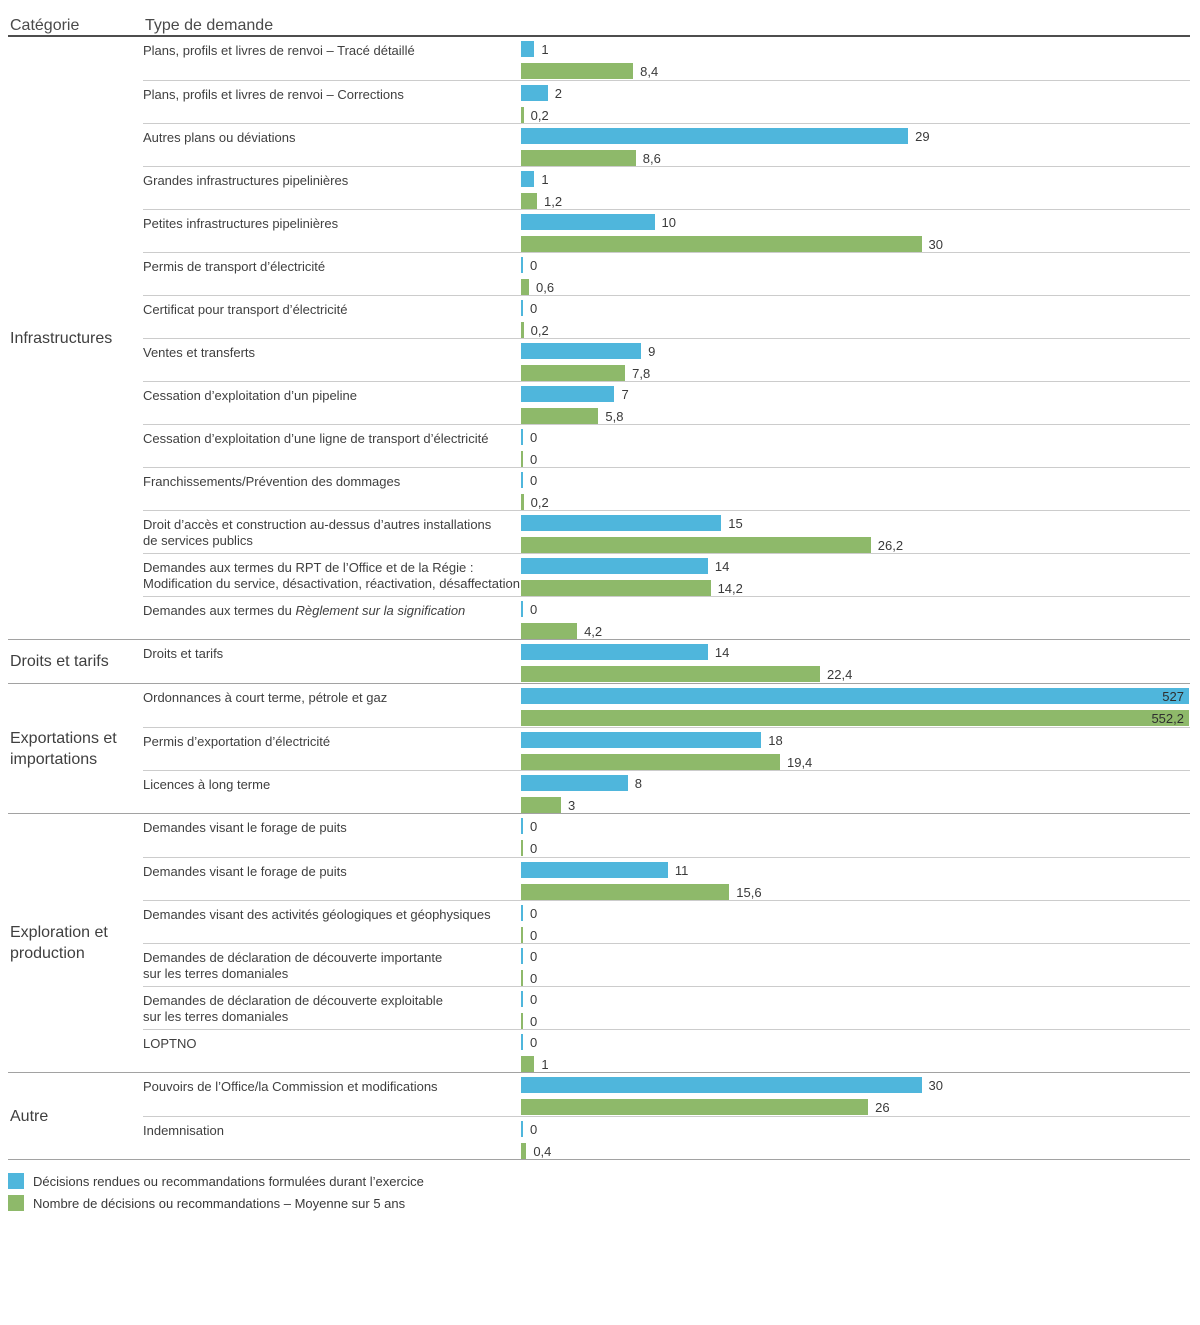 The image size is (1200, 1325). What do you see at coordinates (855, 188) in the screenshot?
I see `row-bars: 1 1,2` at bounding box center [855, 188].